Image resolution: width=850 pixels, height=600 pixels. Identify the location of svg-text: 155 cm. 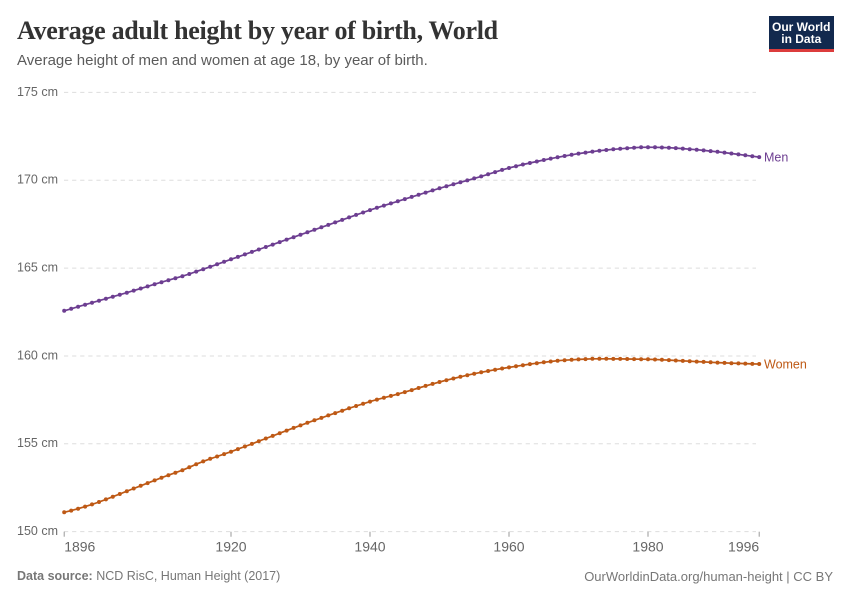
(37, 443).